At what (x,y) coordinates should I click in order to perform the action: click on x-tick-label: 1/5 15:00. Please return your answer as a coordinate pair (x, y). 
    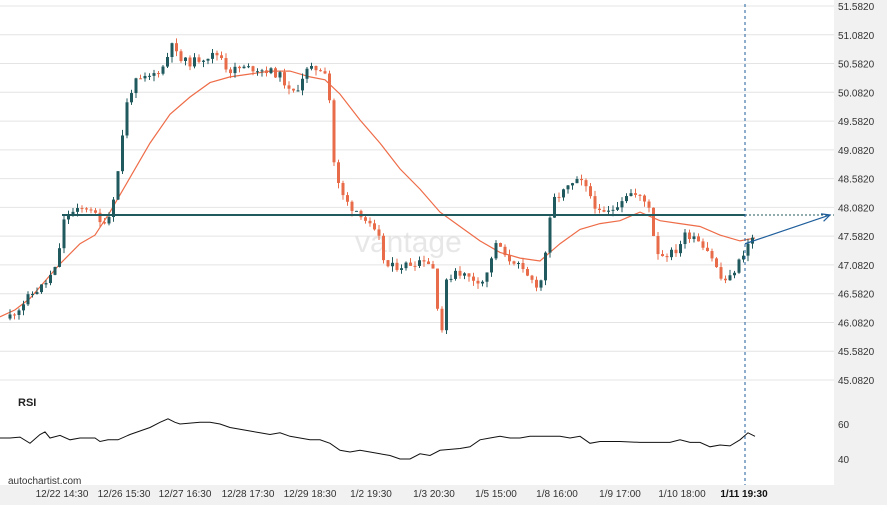
    Looking at the image, I should click on (496, 494).